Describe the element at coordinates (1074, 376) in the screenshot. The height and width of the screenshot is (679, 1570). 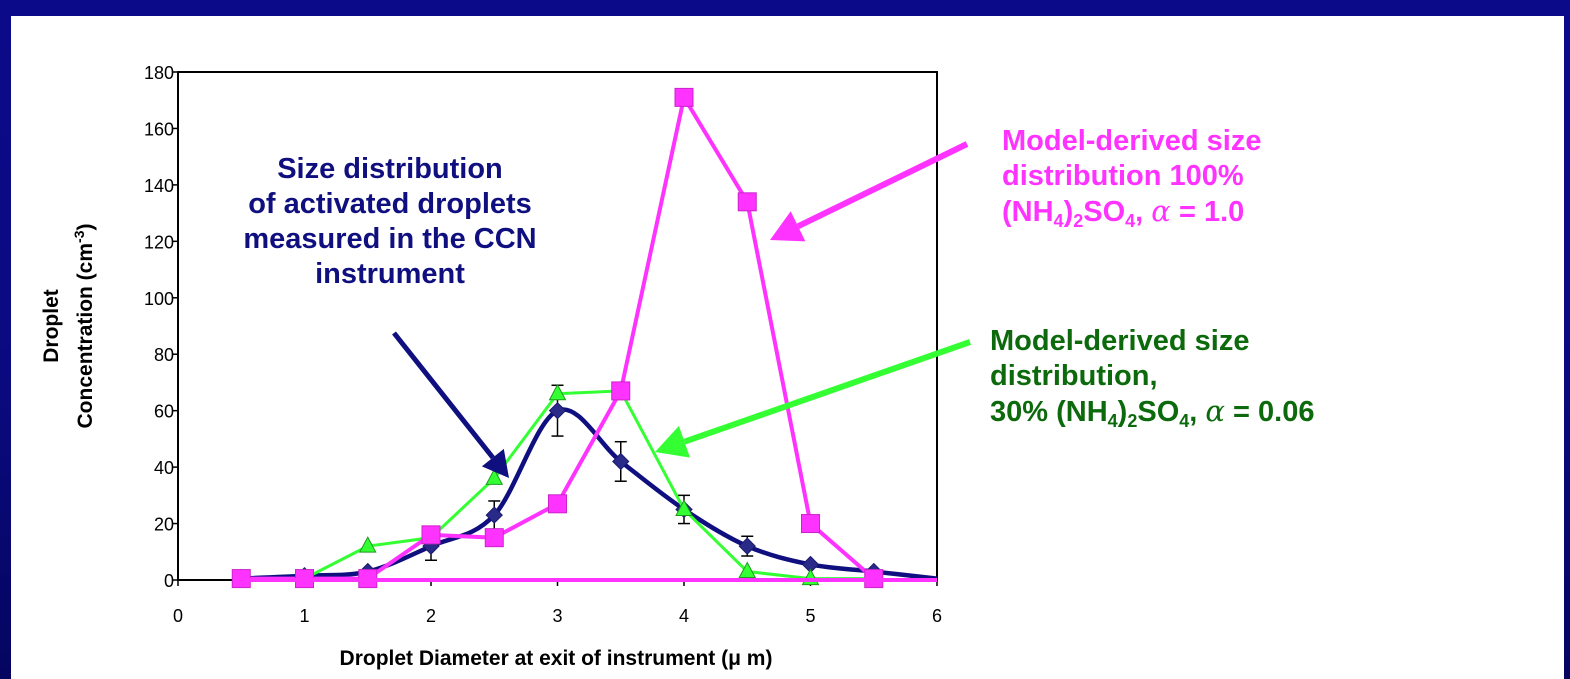
I see `green-annotation-line2: distribution,` at that location.